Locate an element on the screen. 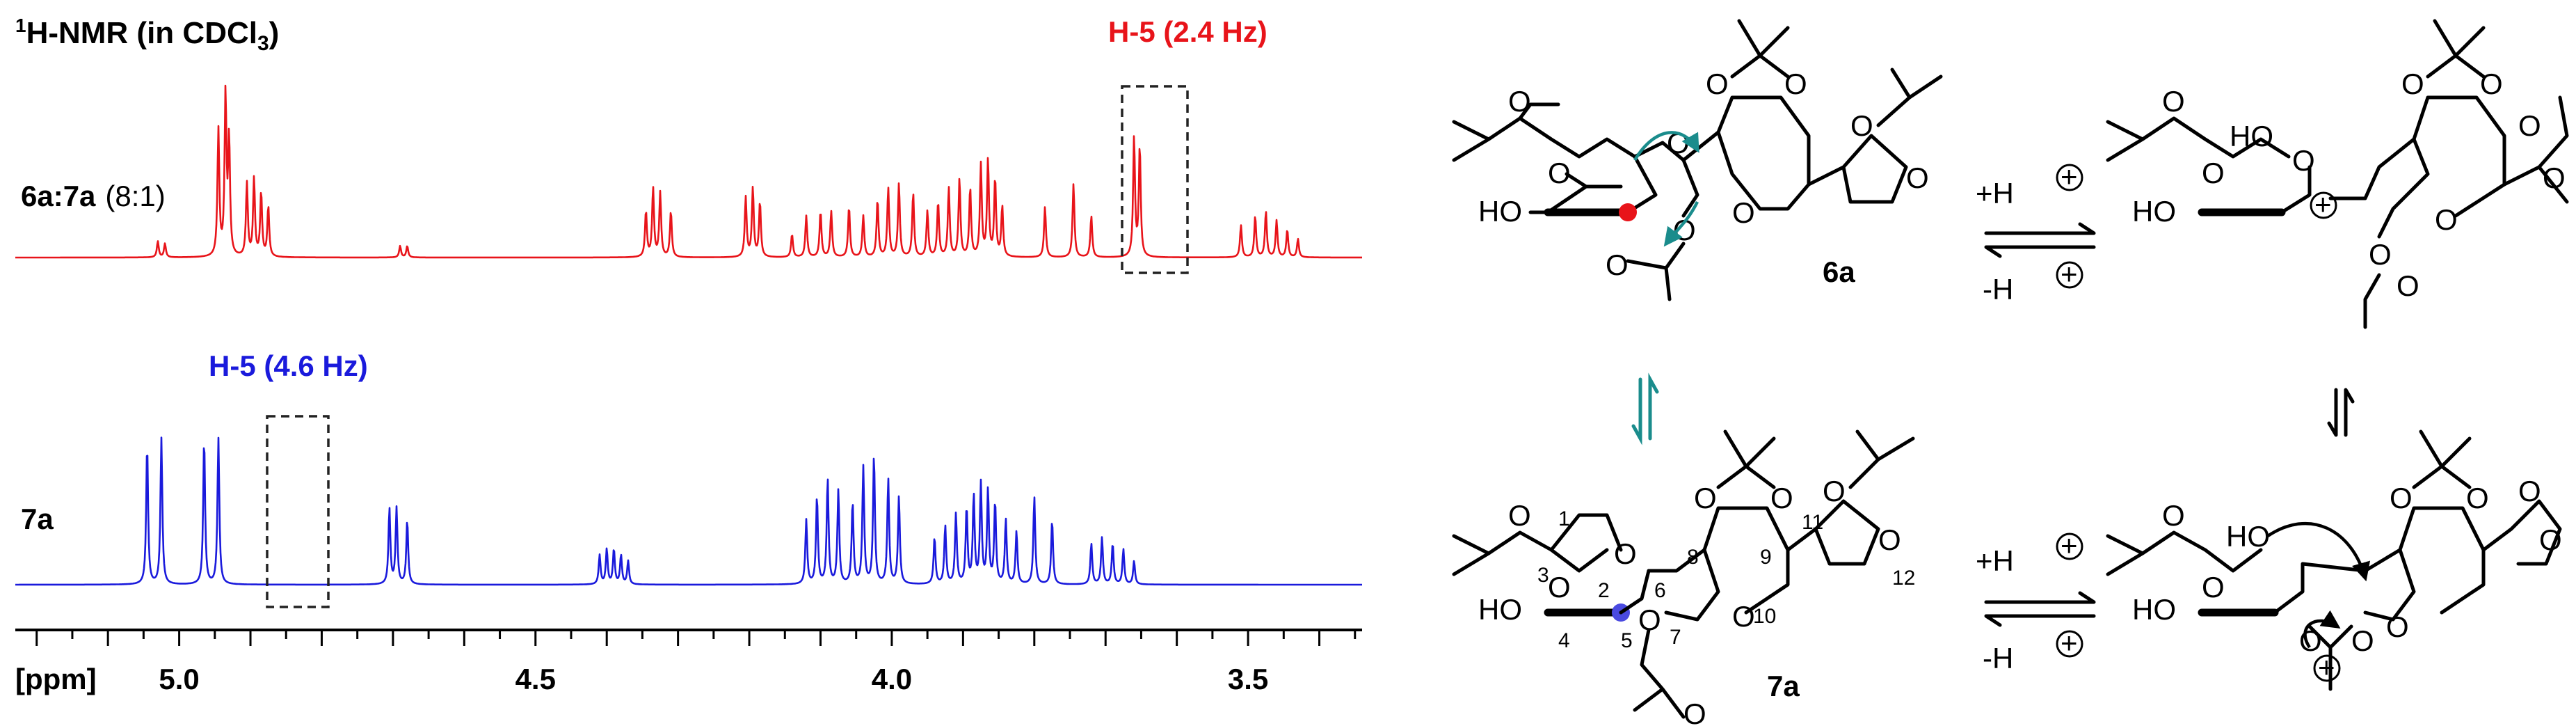 This screenshot has width=2576, height=726. h5-annotation-top: H-5 (2.4 Hz) is located at coordinates (1187, 31).